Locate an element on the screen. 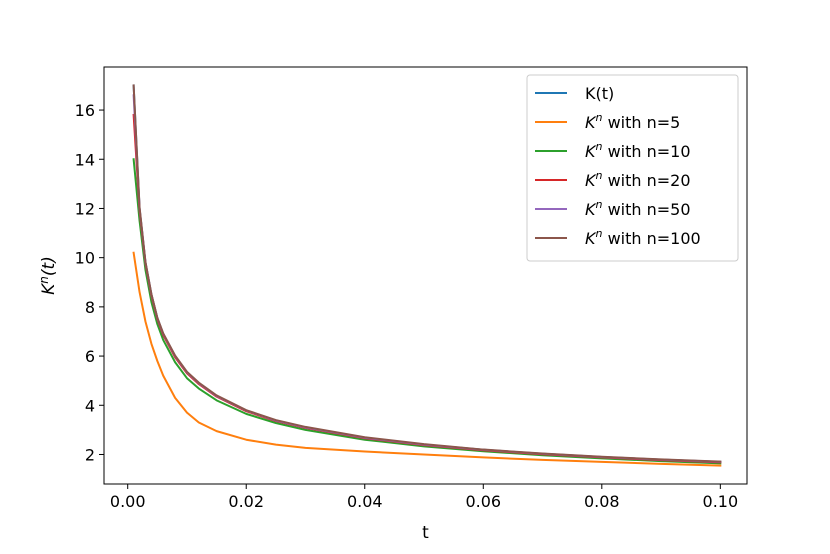 The height and width of the screenshot is (554, 830). legend-box is located at coordinates (632, 168).